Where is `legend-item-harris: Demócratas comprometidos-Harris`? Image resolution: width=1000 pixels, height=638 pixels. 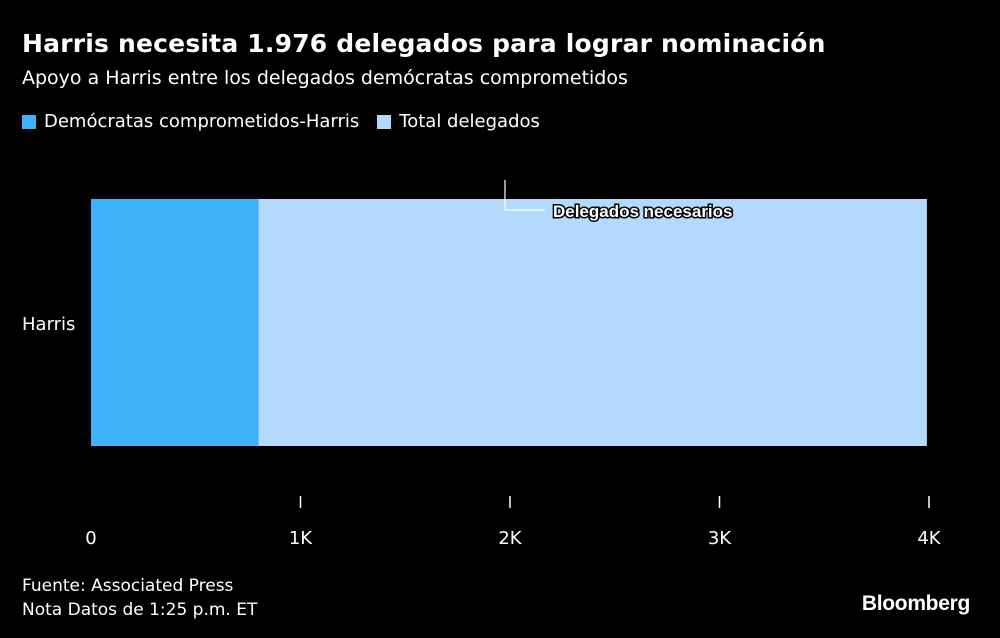
legend-item-harris: Demócratas comprometidos-Harris is located at coordinates (190, 121).